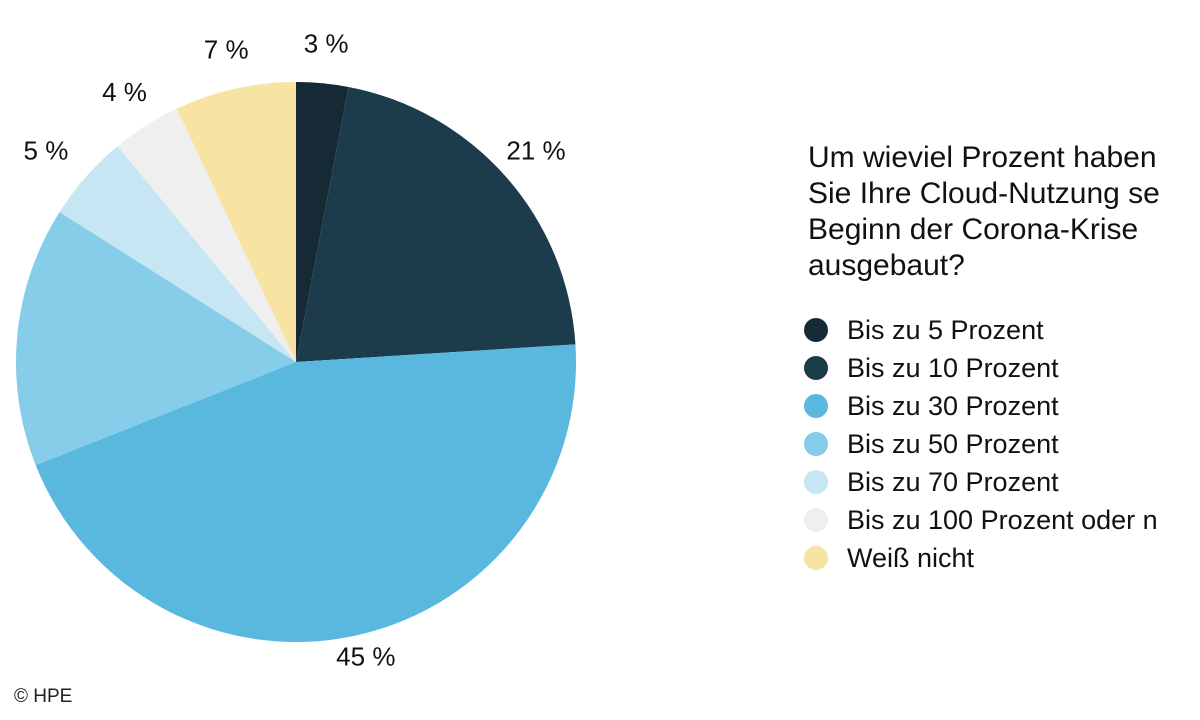  What do you see at coordinates (46, 150) in the screenshot?
I see `slice-value-label: 5 %` at bounding box center [46, 150].